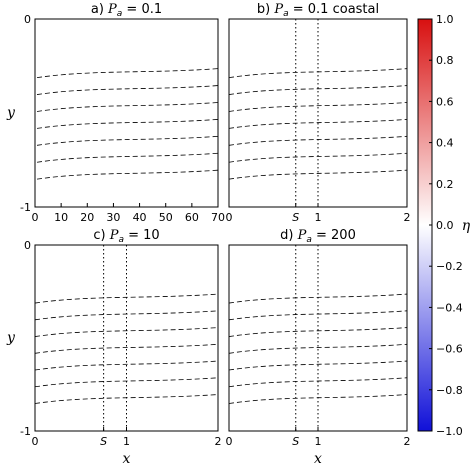 The width and height of the screenshot is (474, 472). Describe the element at coordinates (87, 217) in the screenshot. I see `x-tick-label: 20` at that location.